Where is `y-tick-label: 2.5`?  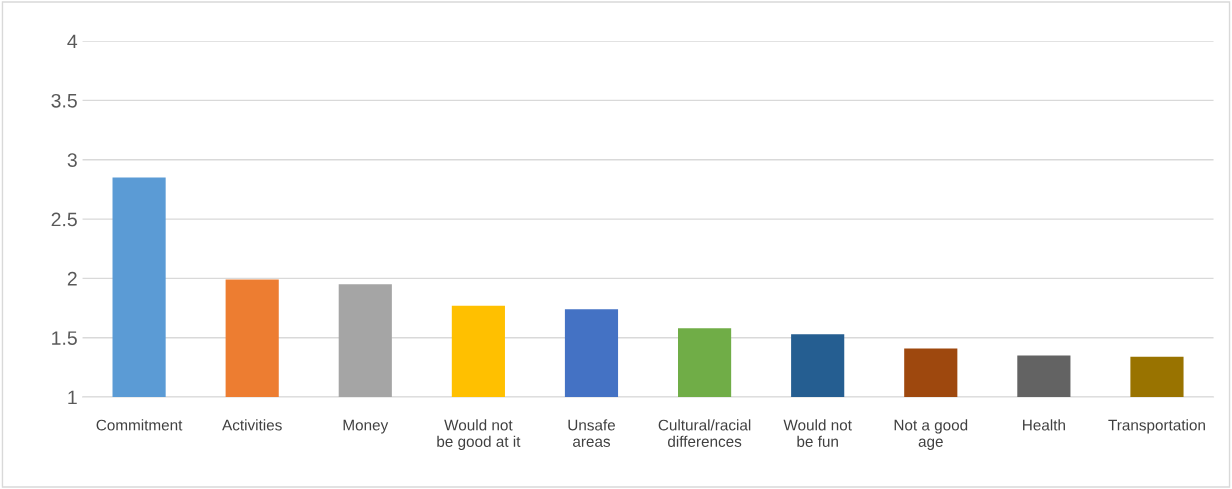
y-tick-label: 2.5 is located at coordinates (64, 219).